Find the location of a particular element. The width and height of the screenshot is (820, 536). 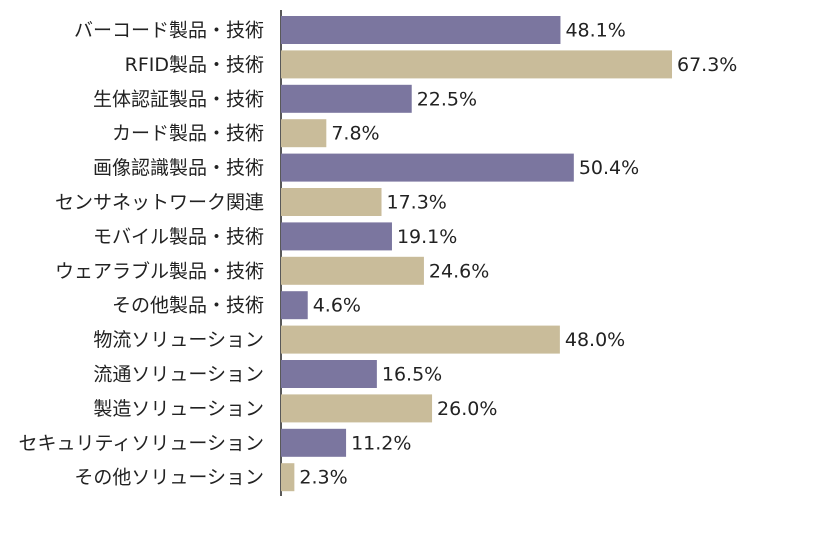

value-label: 17.3% is located at coordinates (417, 203).